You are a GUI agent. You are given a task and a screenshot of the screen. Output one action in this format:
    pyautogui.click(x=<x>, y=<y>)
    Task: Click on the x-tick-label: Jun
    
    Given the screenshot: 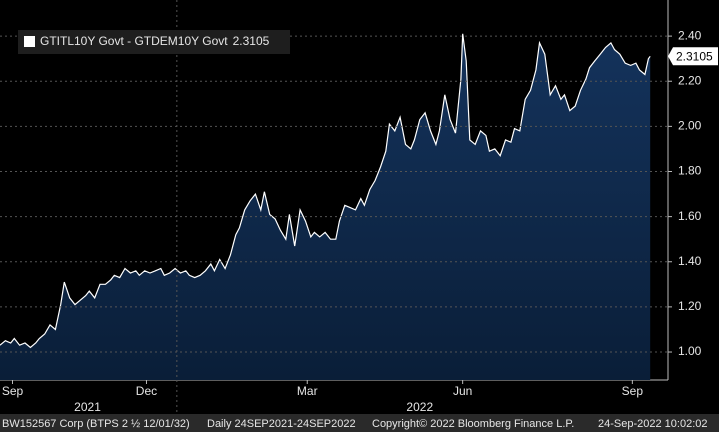 What is the action you would take?
    pyautogui.click(x=462, y=391)
    